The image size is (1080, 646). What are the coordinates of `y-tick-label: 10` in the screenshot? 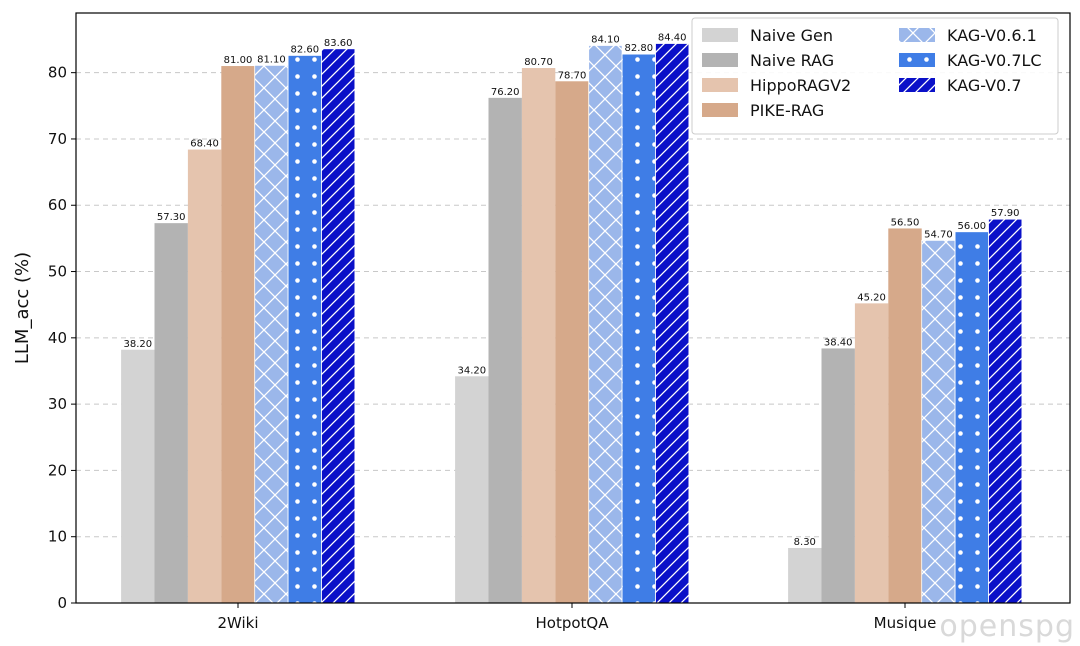 It's located at (57, 537).